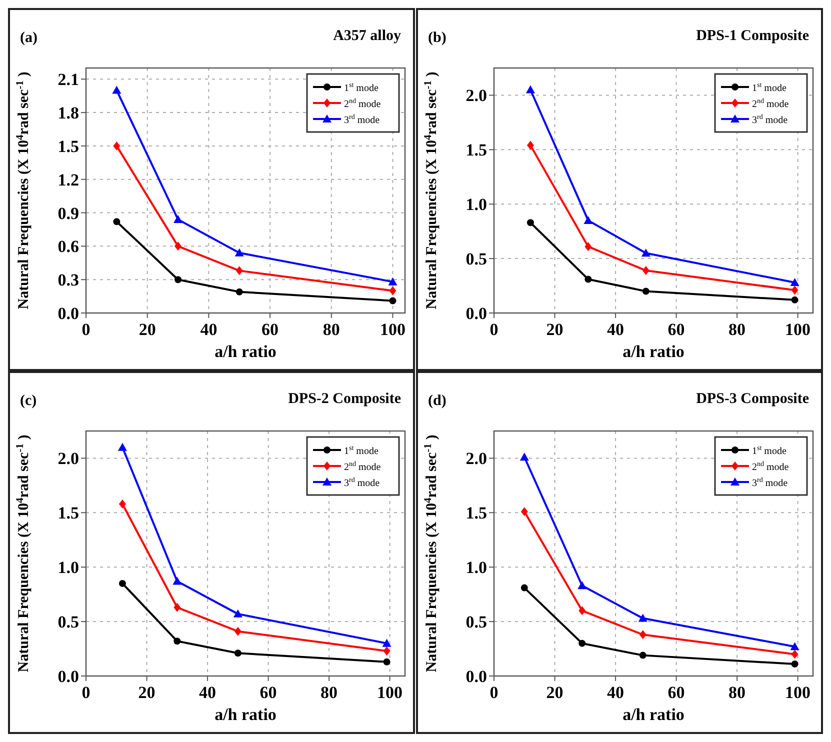 This screenshot has width=831, height=742. I want to click on chart-title: DPS-3 Composite, so click(753, 399).